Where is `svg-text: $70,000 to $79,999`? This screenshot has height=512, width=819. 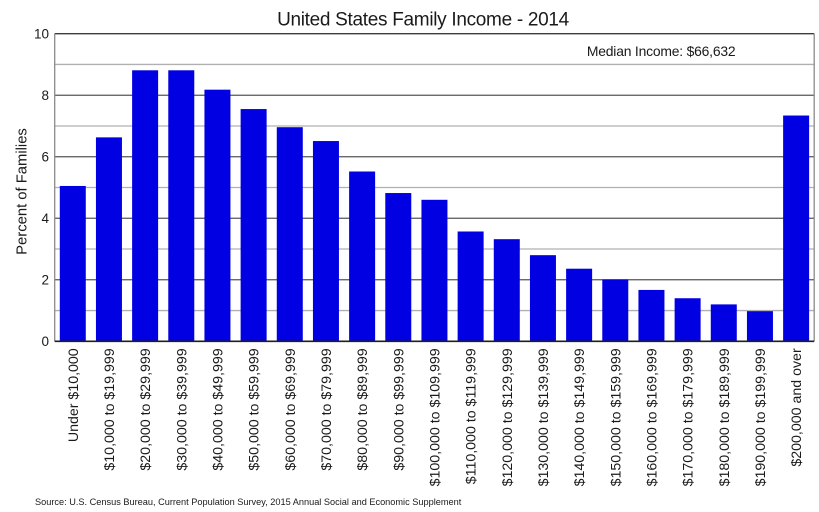 svg-text: $70,000 to $79,999 is located at coordinates (327, 409).